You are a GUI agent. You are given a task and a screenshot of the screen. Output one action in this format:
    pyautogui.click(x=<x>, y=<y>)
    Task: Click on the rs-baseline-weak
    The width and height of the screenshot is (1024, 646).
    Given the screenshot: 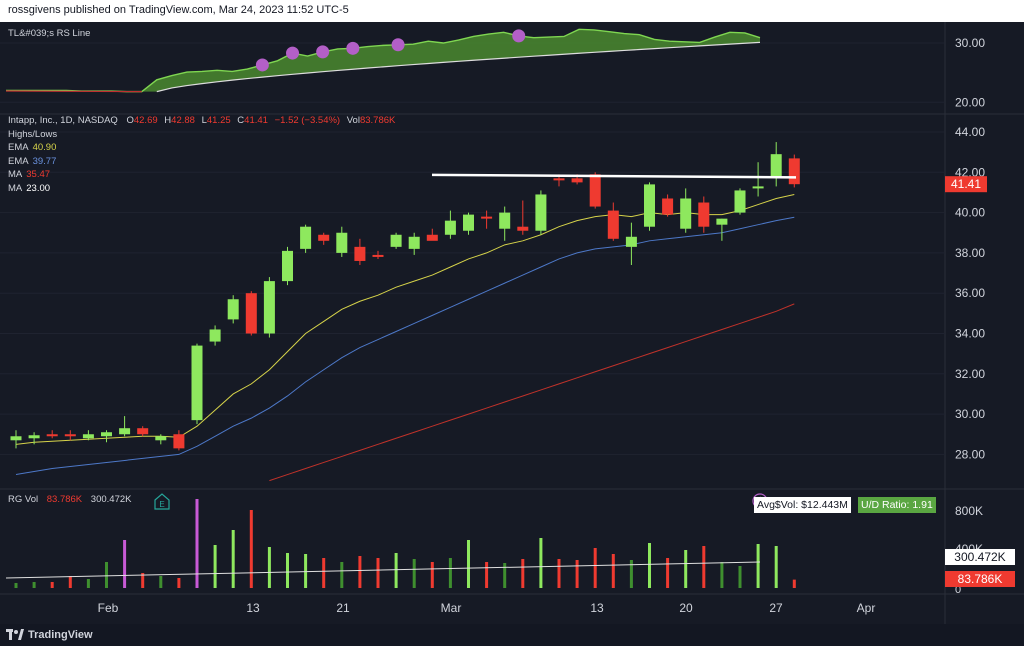 What is the action you would take?
    pyautogui.click(x=73, y=91)
    